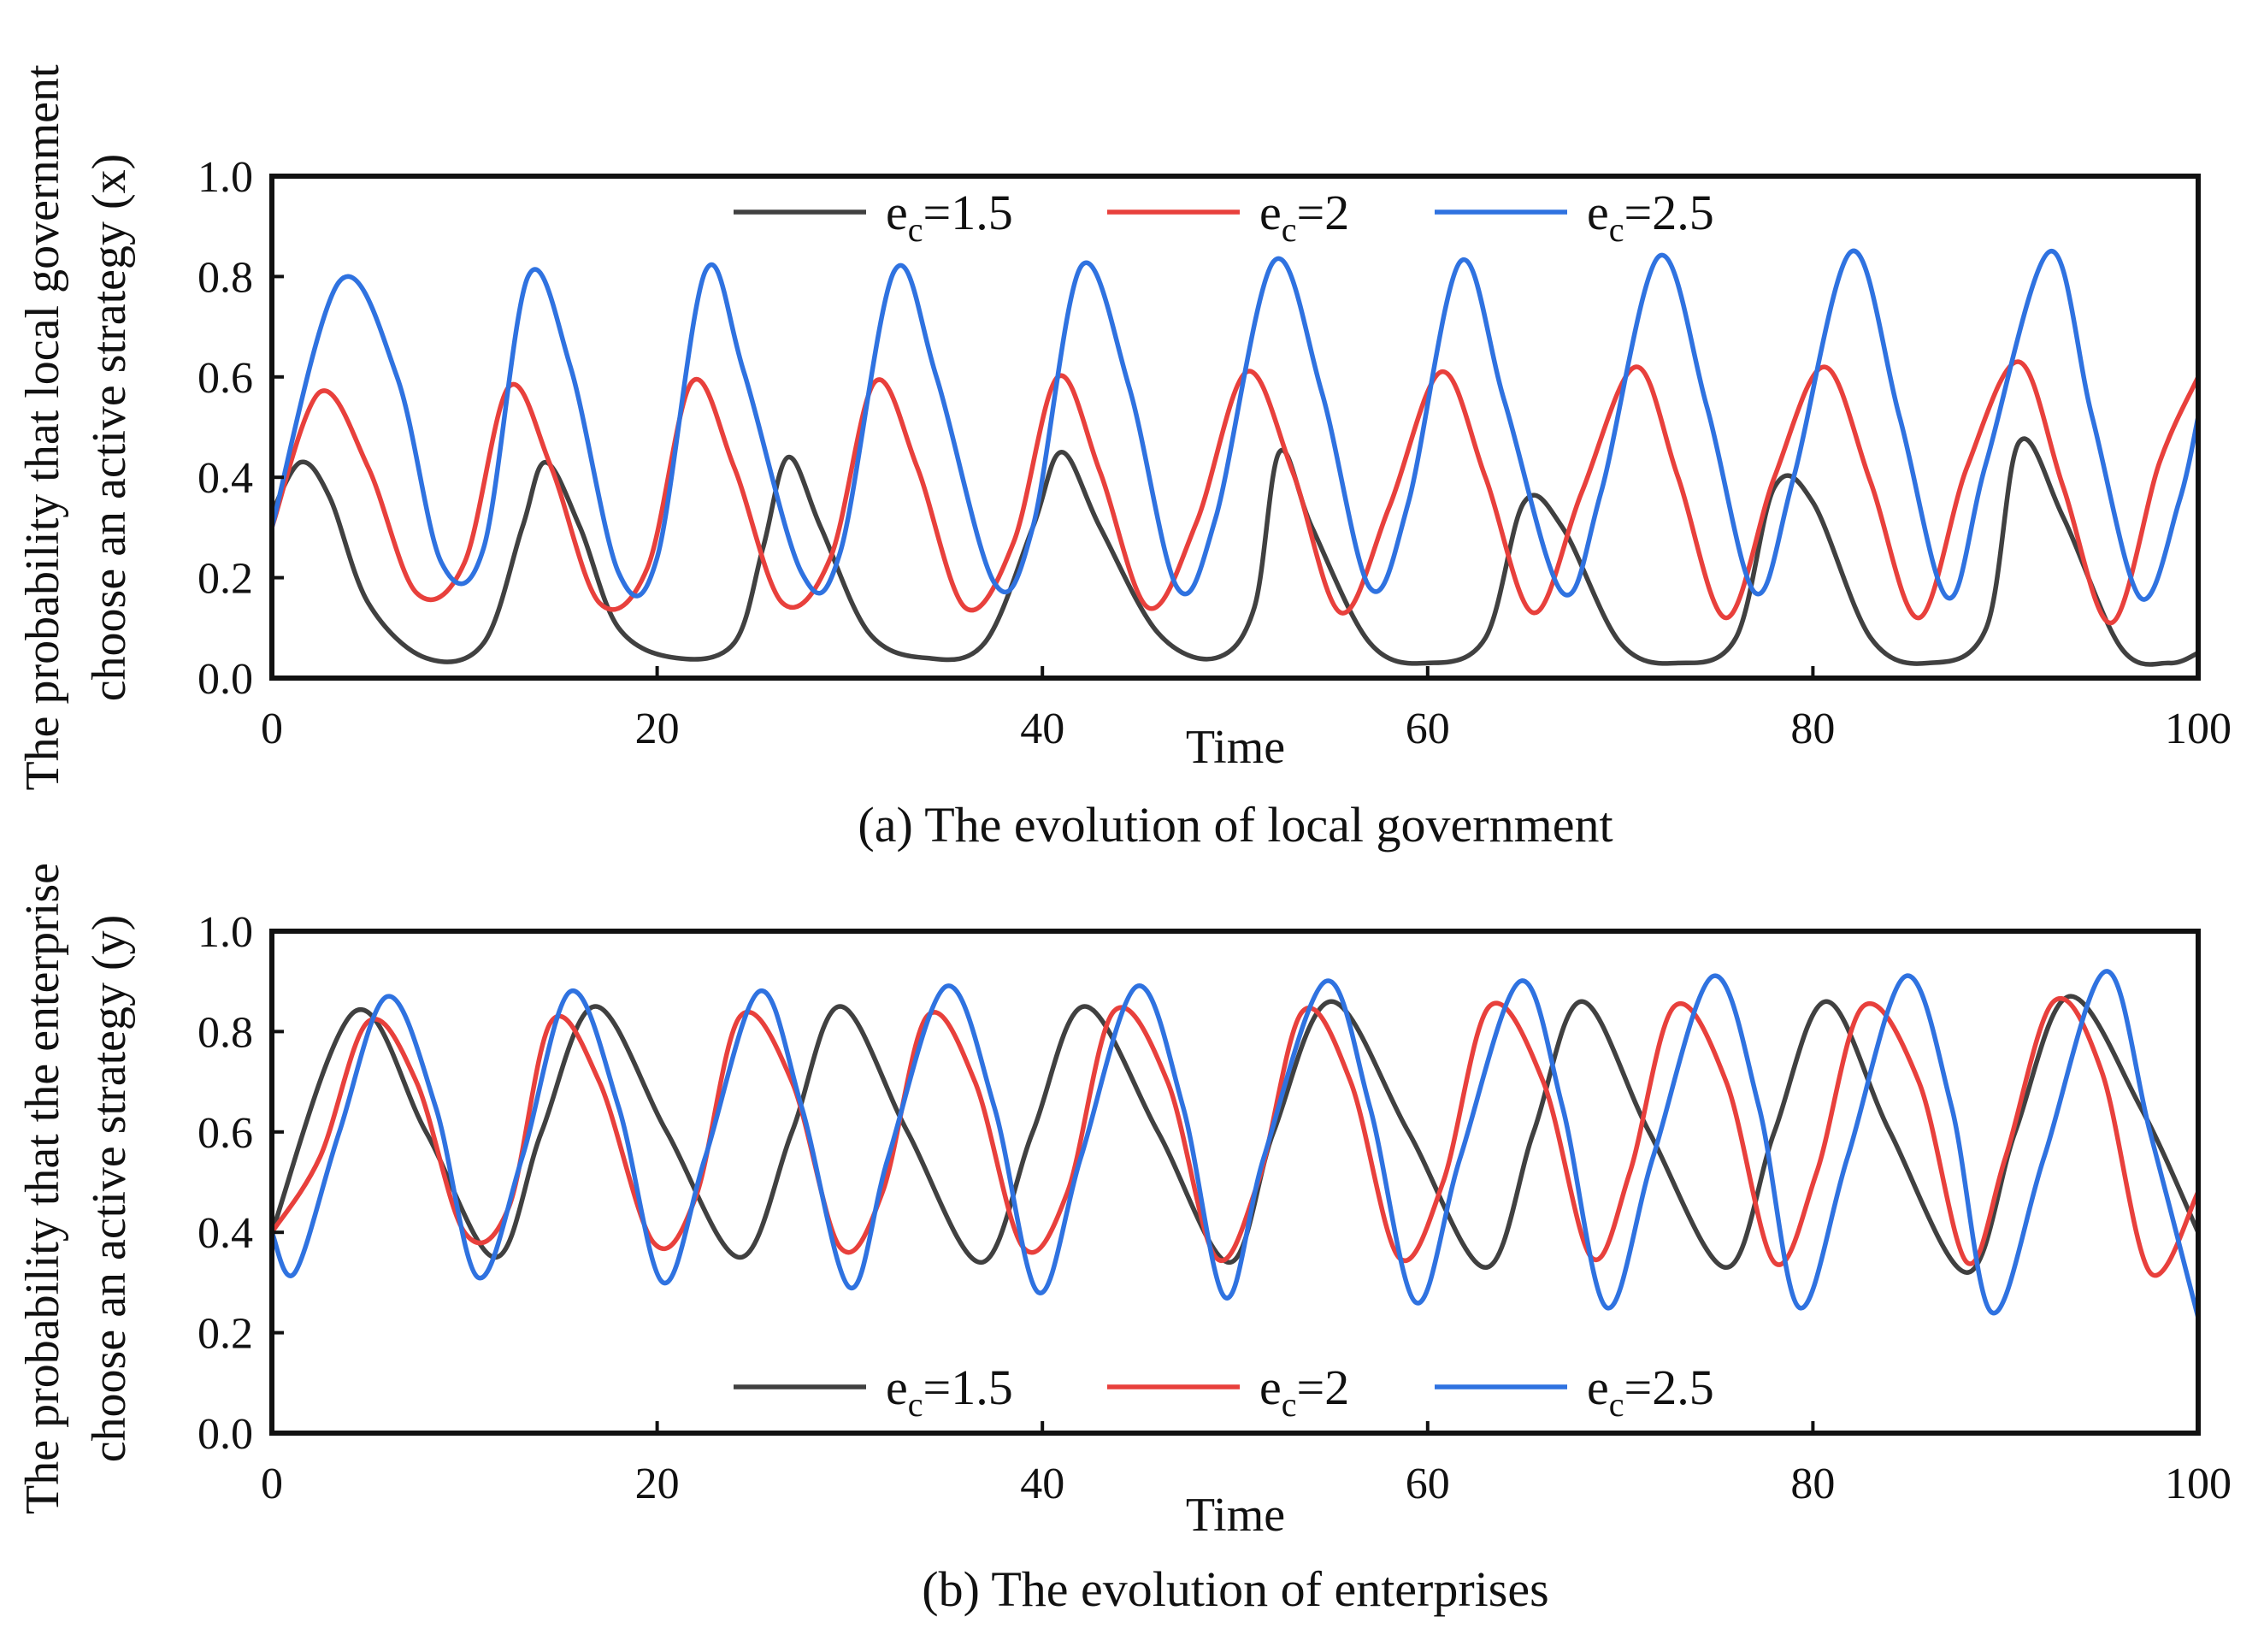 Image resolution: width=2264 pixels, height=1652 pixels. I want to click on legend-b: ec=1.5 ec=2 ec=2.5, so click(1224, 1392).